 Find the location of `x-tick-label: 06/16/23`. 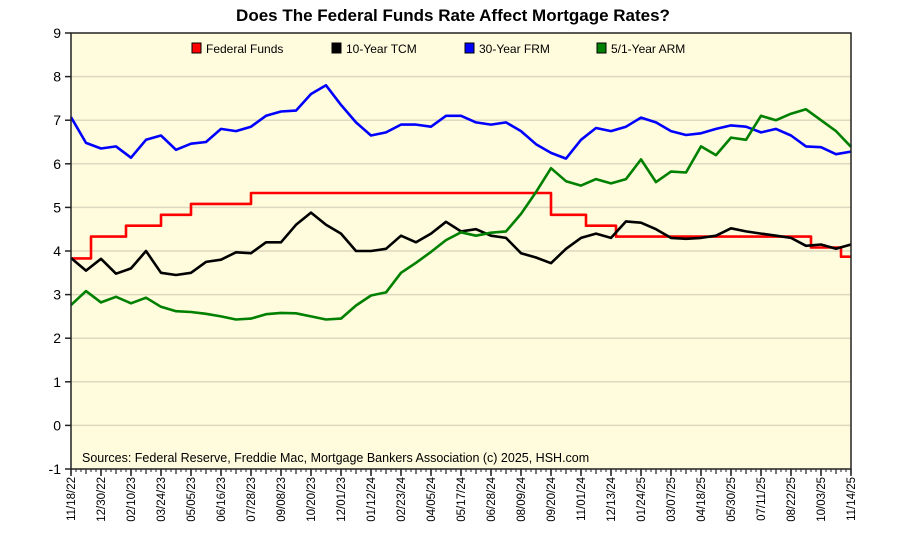

x-tick-label: 06/16/23 is located at coordinates (222, 499).